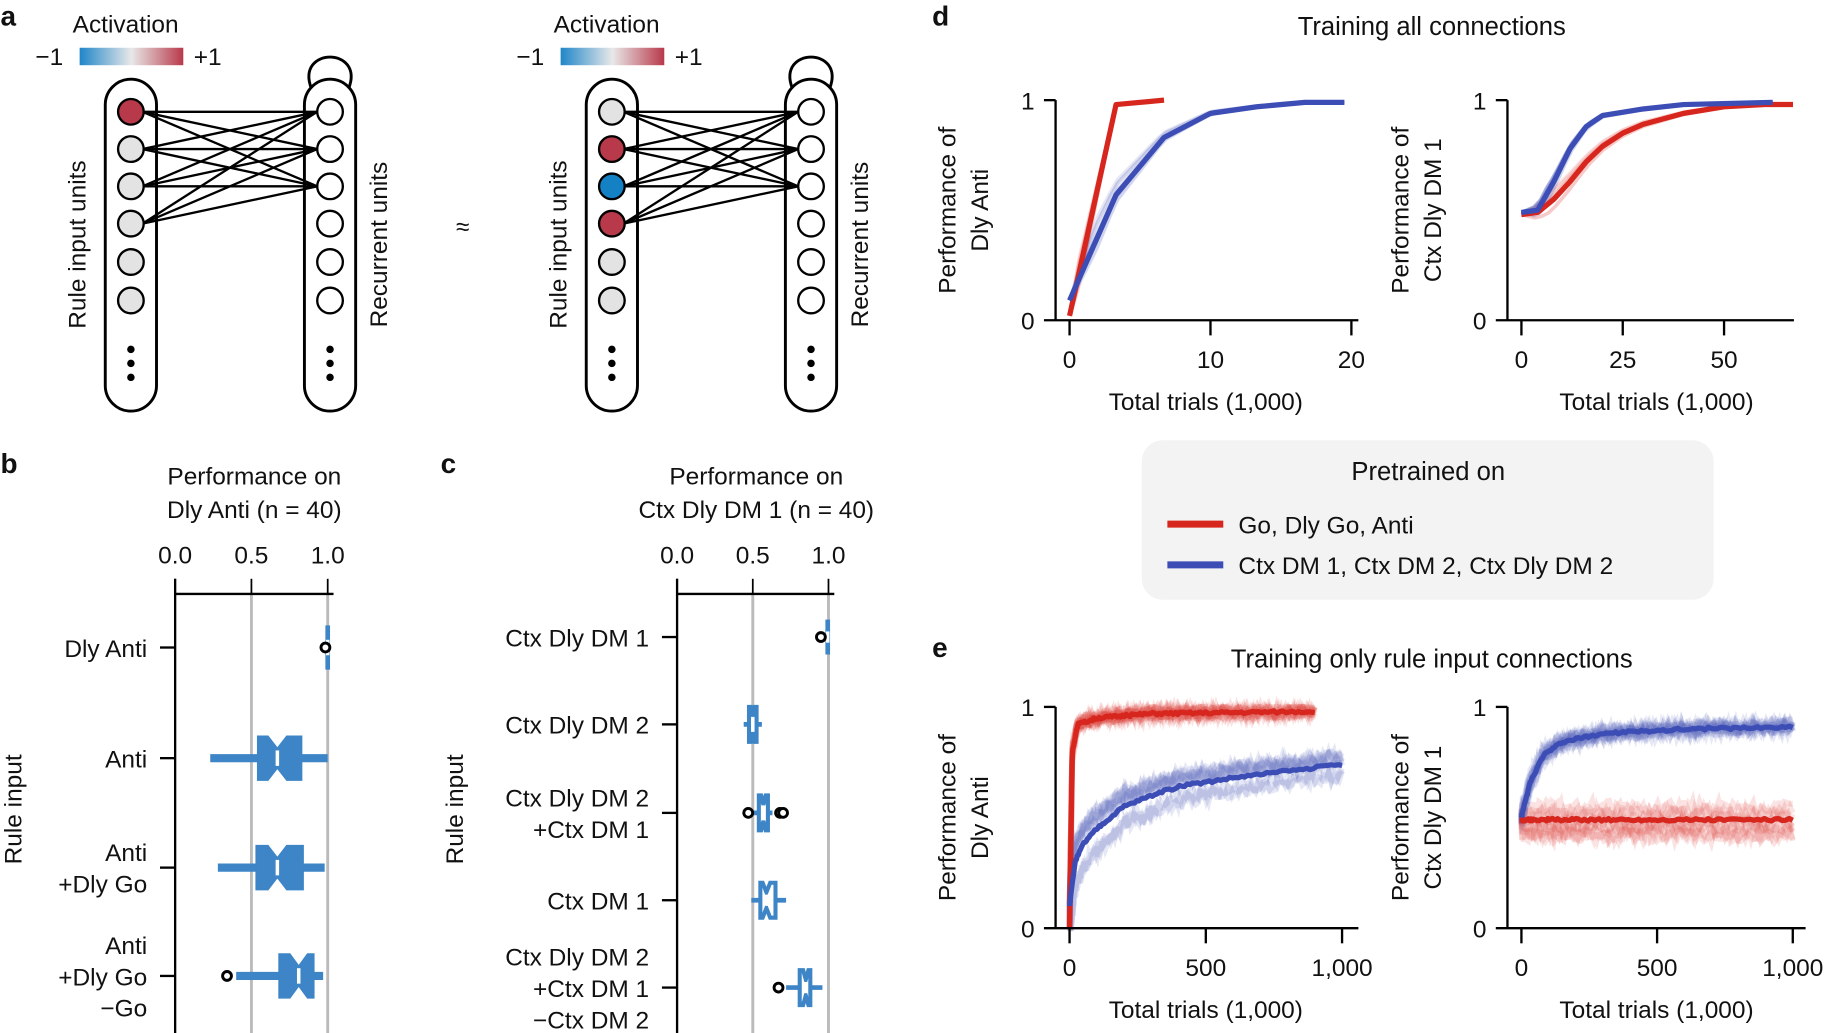 The height and width of the screenshot is (1033, 1827). I want to click on panel-label-d: d, so click(940, 16).